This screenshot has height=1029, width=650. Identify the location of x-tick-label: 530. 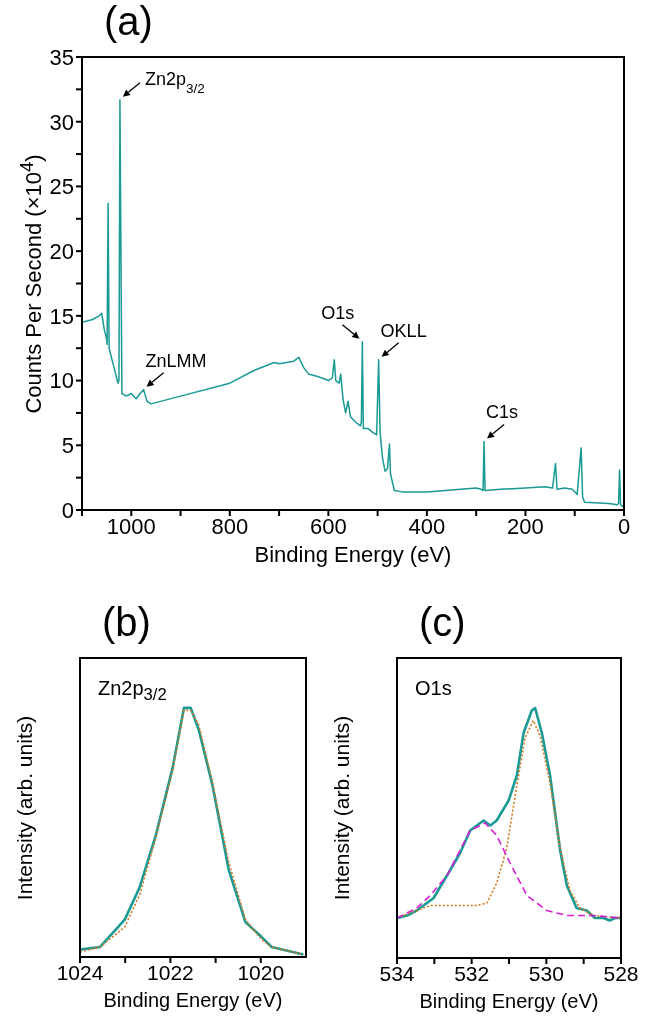
(546, 973).